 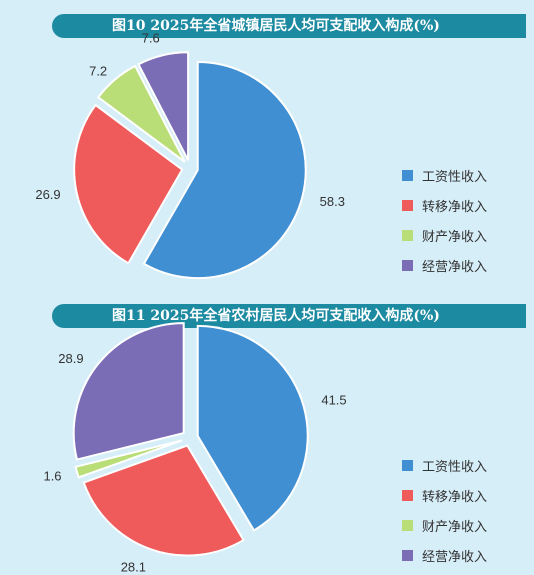 I want to click on slice-value-label-business: 28.9, so click(x=70, y=358).